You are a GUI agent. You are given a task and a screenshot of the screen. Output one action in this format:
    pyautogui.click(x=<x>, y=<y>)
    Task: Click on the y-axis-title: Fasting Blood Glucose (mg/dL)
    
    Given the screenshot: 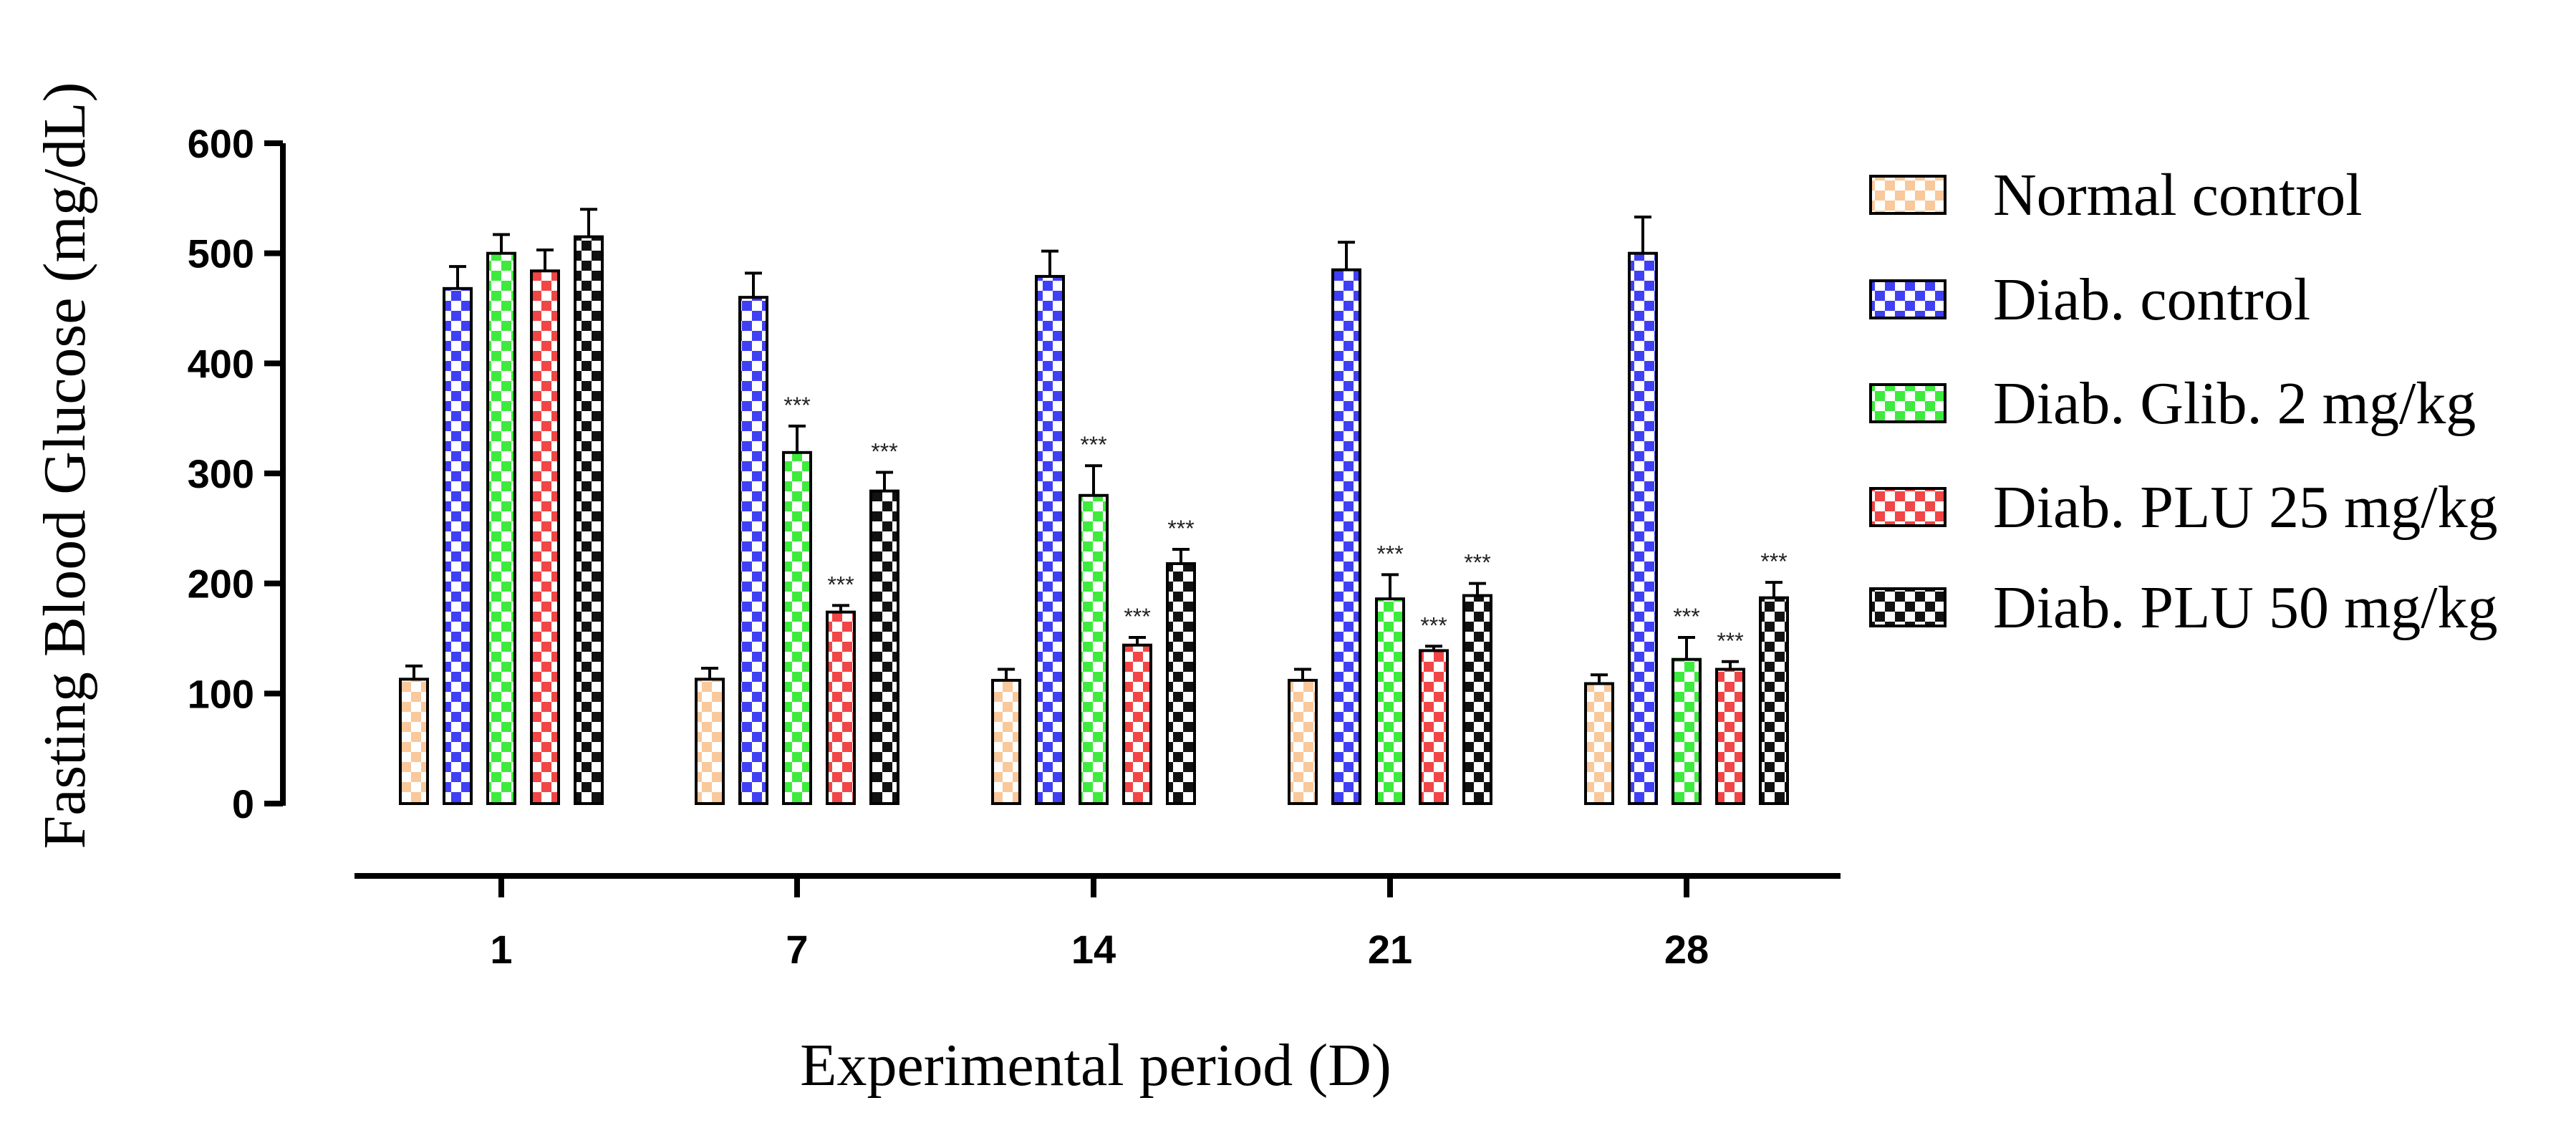 What is the action you would take?
    pyautogui.click(x=65, y=465)
    